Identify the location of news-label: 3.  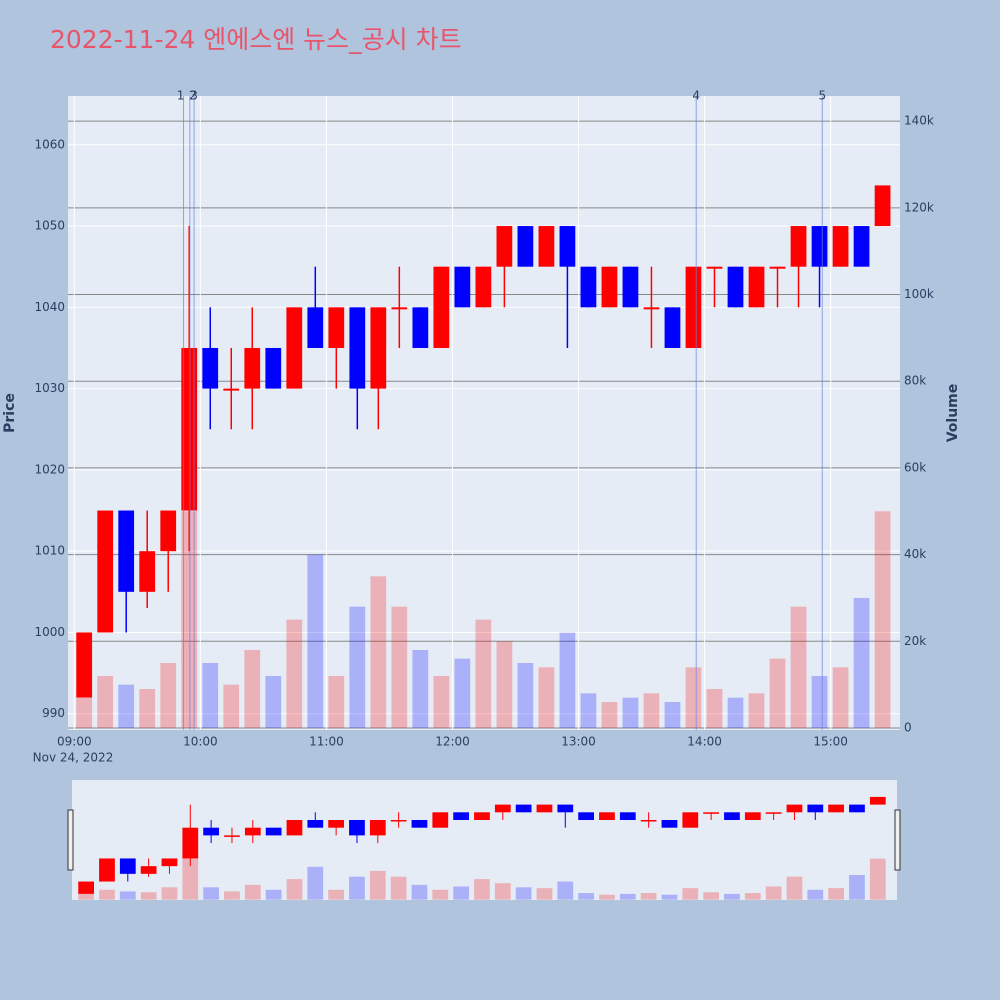
(194, 96).